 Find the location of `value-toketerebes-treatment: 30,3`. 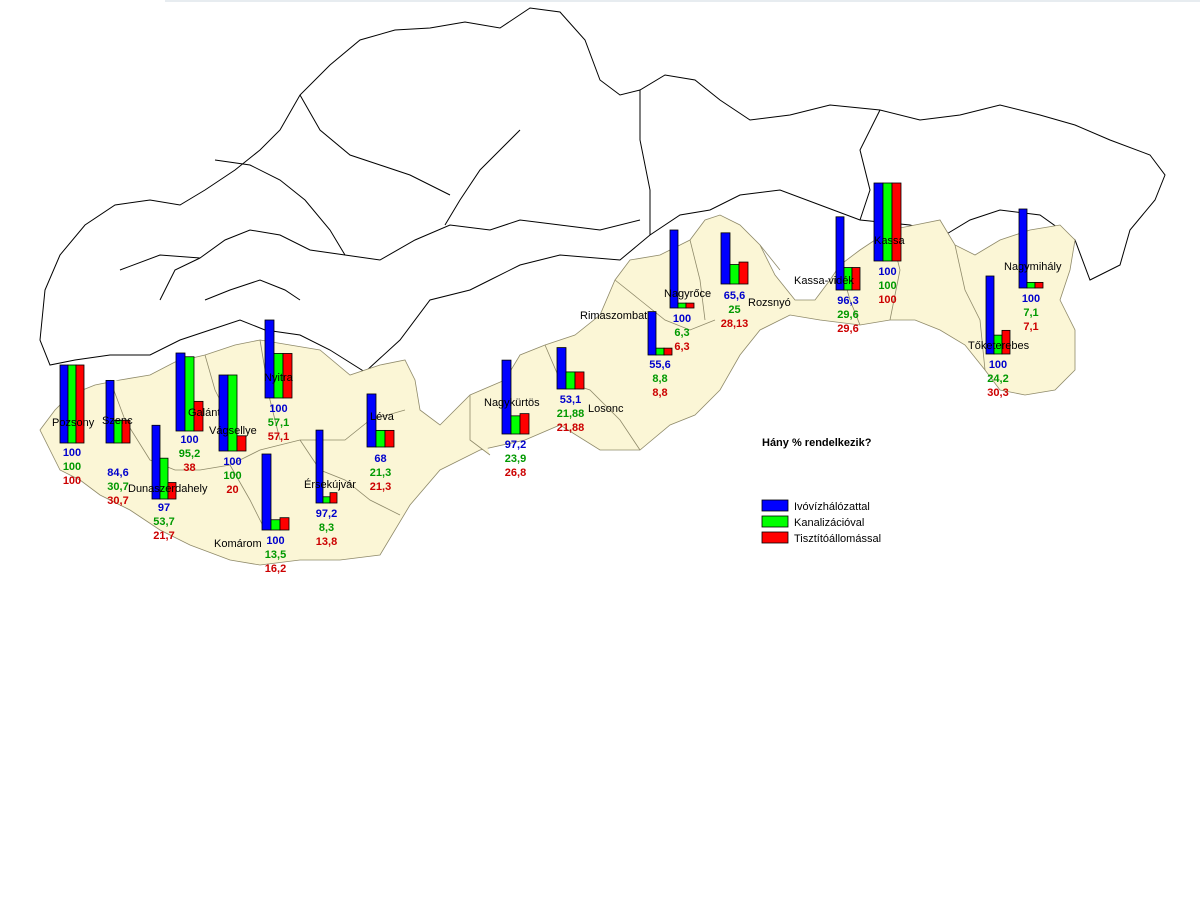

value-toketerebes-treatment: 30,3 is located at coordinates (997, 393).